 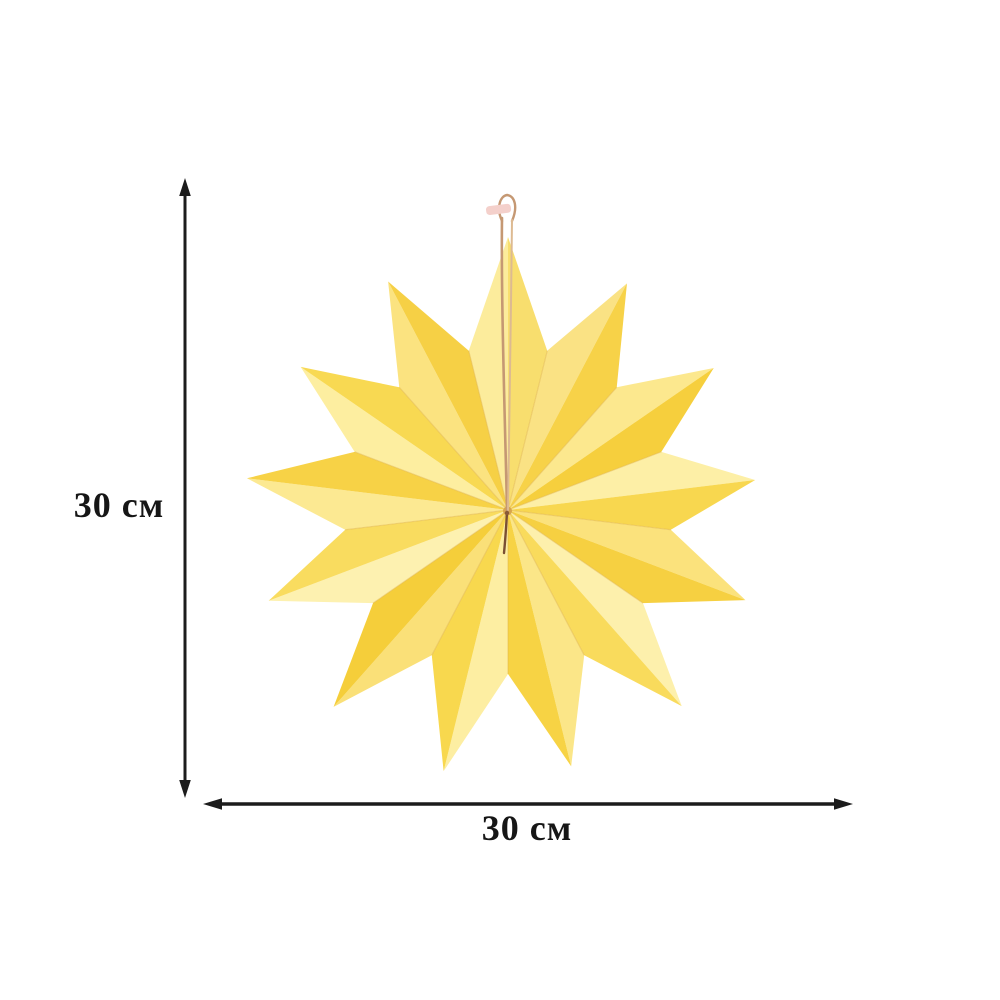 I want to click on cord-knot-dot, so click(x=507, y=513).